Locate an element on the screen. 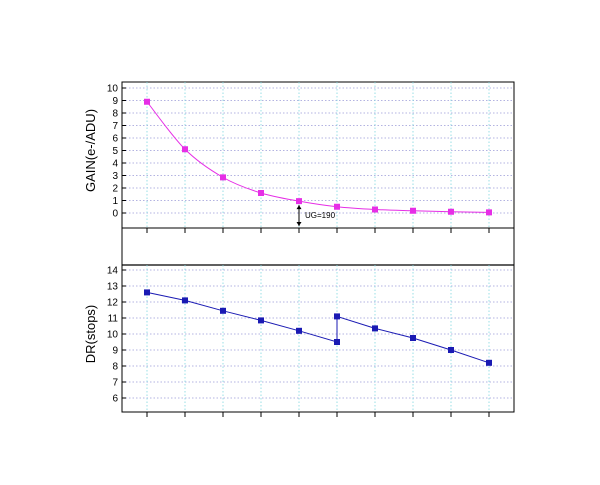 This screenshot has width=600, height=485. y-tick-label: 14 is located at coordinates (113, 271).